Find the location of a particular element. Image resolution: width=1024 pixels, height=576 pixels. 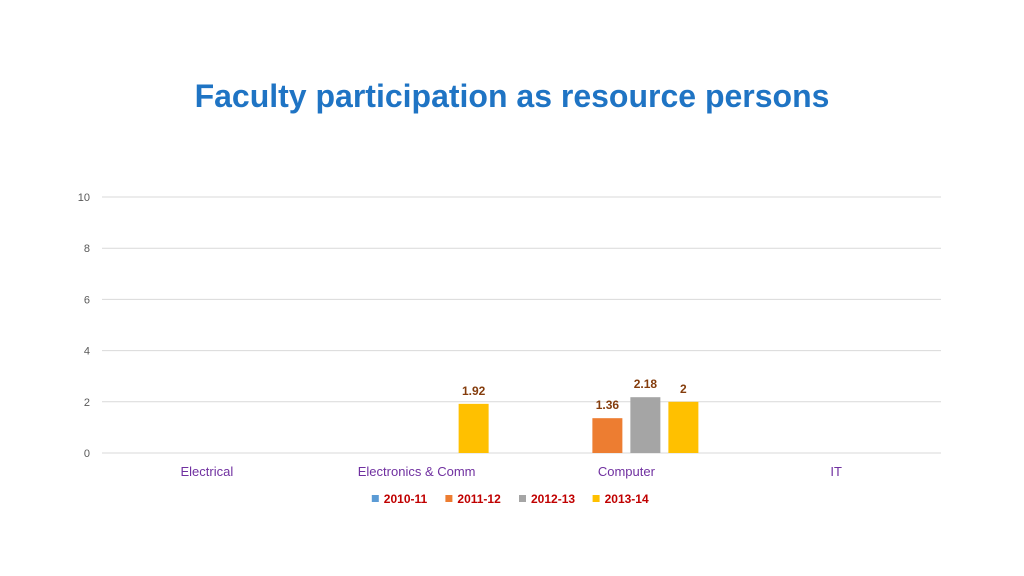

legend-label: 2012-13 is located at coordinates (553, 499).